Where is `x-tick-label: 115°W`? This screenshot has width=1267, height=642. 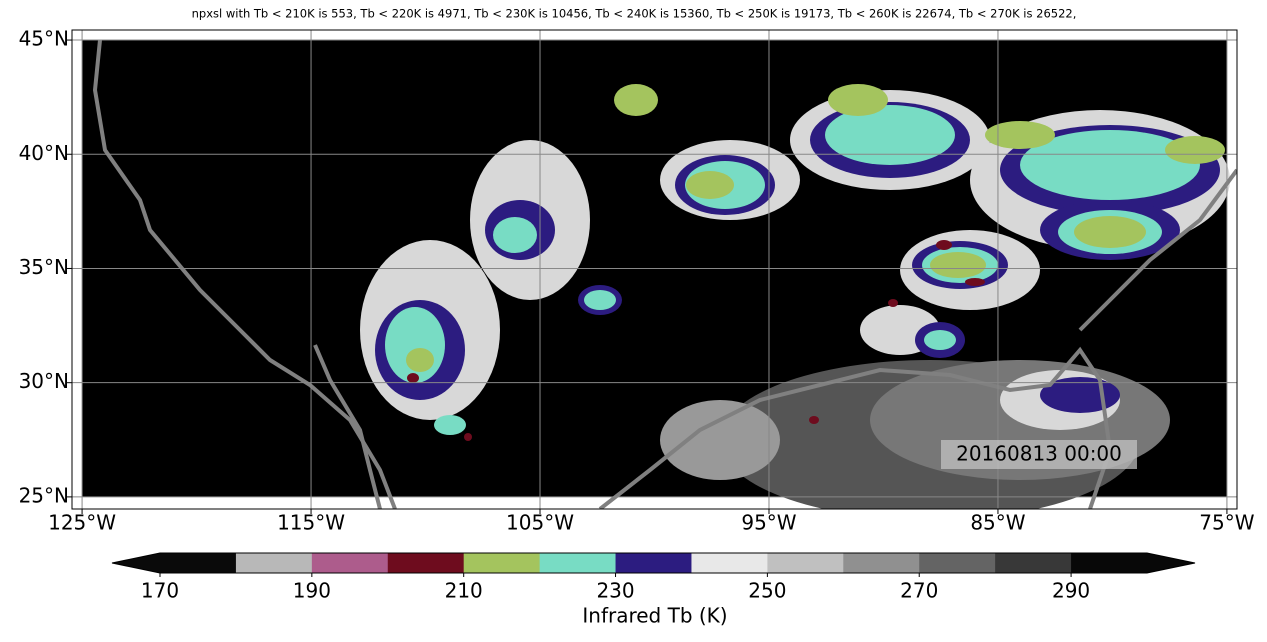 x-tick-label: 115°W is located at coordinates (311, 523).